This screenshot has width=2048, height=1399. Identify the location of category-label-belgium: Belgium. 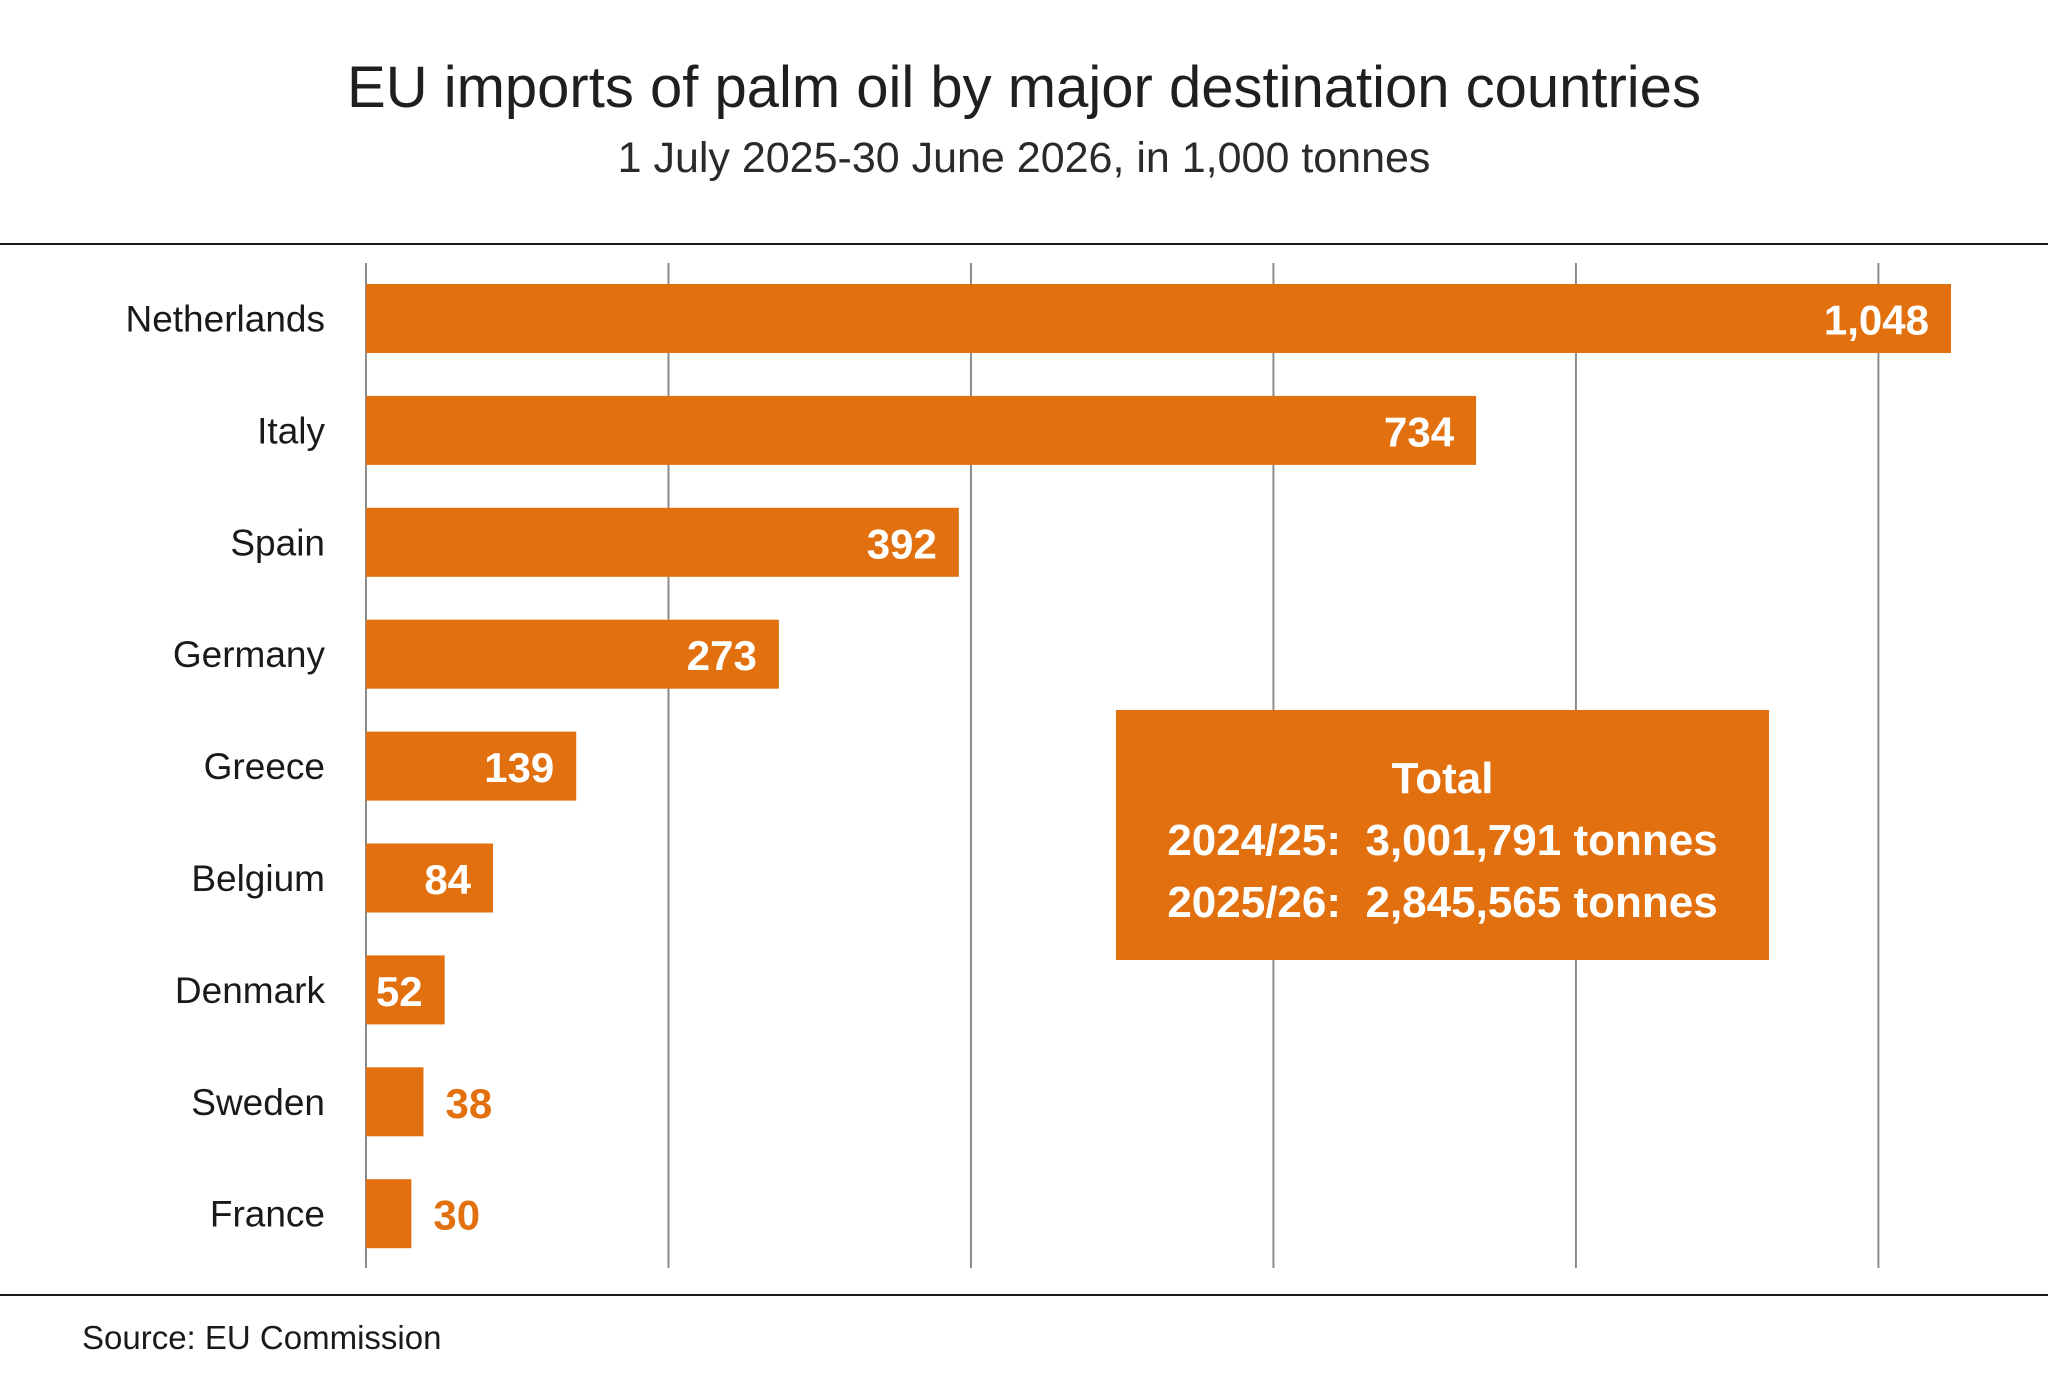
(258, 878).